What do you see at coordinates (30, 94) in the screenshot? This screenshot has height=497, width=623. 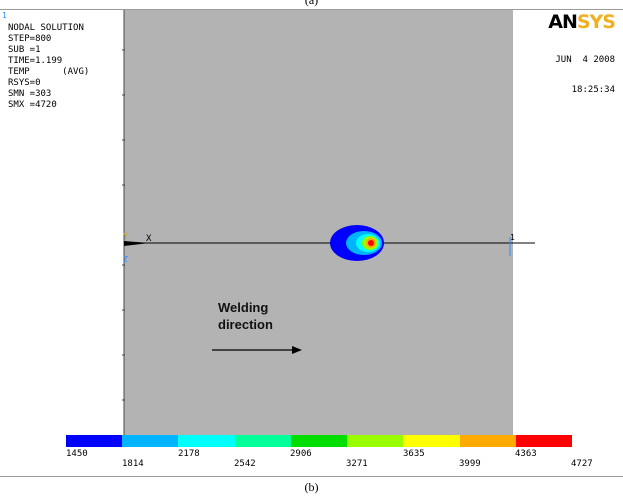 I see `info-line: SMN =303` at bounding box center [30, 94].